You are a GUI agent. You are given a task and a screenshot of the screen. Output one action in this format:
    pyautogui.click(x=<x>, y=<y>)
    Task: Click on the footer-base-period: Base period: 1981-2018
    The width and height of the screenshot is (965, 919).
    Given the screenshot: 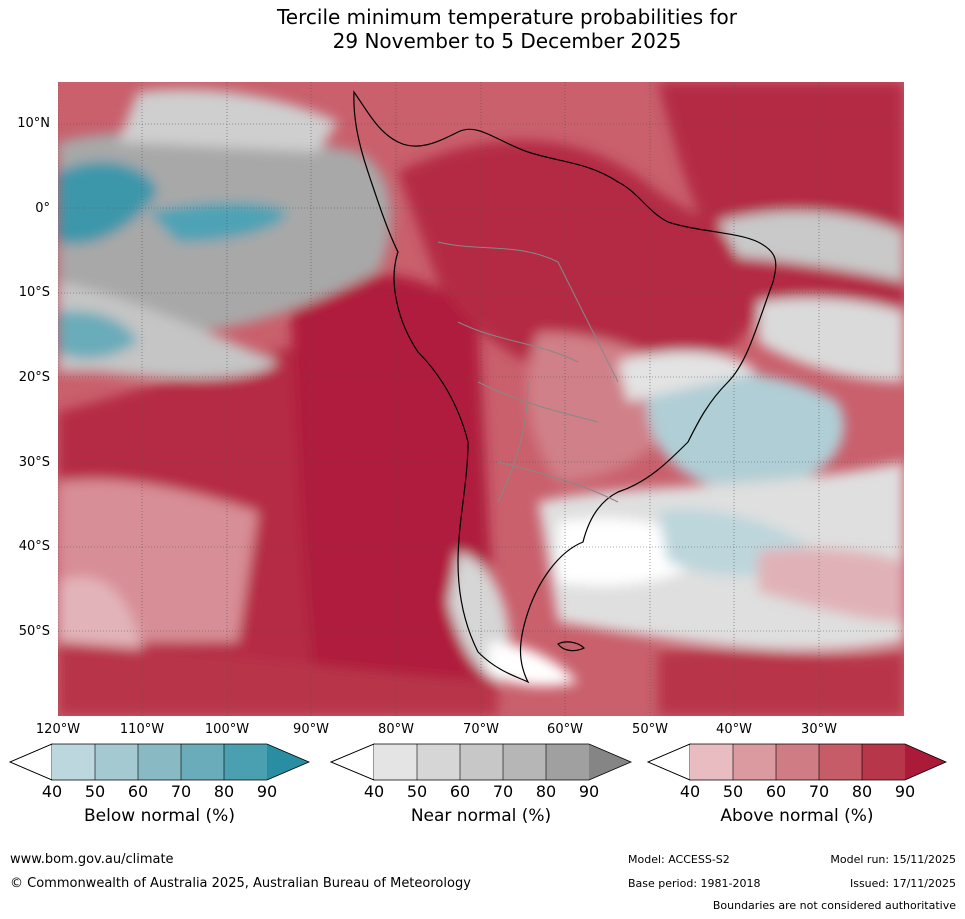 What is the action you would take?
    pyautogui.click(x=694, y=883)
    